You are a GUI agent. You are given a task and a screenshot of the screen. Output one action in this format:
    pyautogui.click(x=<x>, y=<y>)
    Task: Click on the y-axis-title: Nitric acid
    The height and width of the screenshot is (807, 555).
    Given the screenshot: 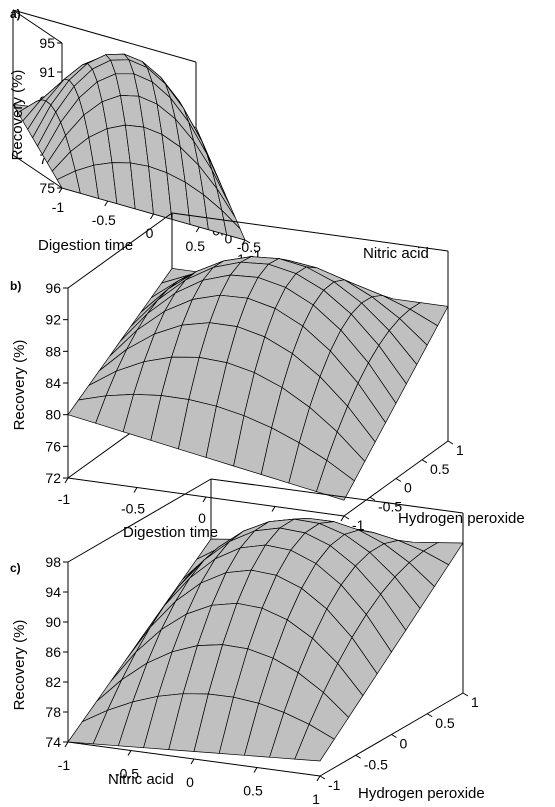 What is the action you would take?
    pyautogui.click(x=396, y=253)
    